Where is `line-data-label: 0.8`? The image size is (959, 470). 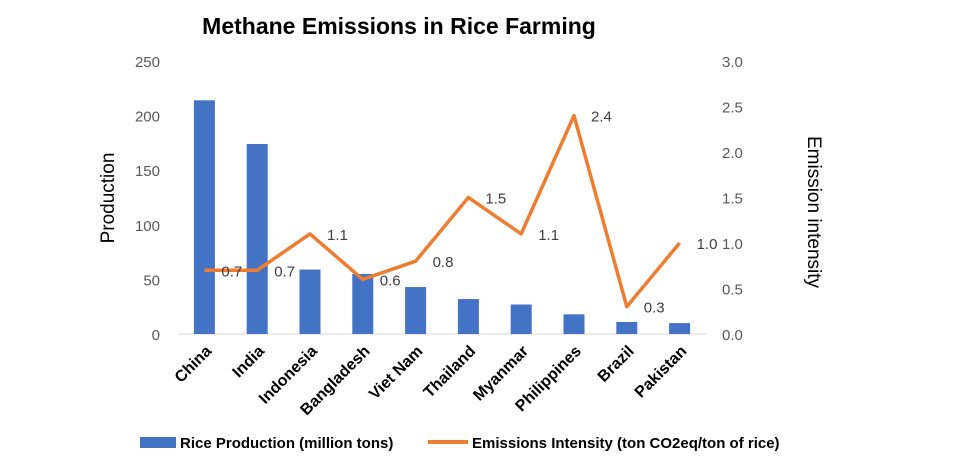 line-data-label: 0.8 is located at coordinates (443, 262).